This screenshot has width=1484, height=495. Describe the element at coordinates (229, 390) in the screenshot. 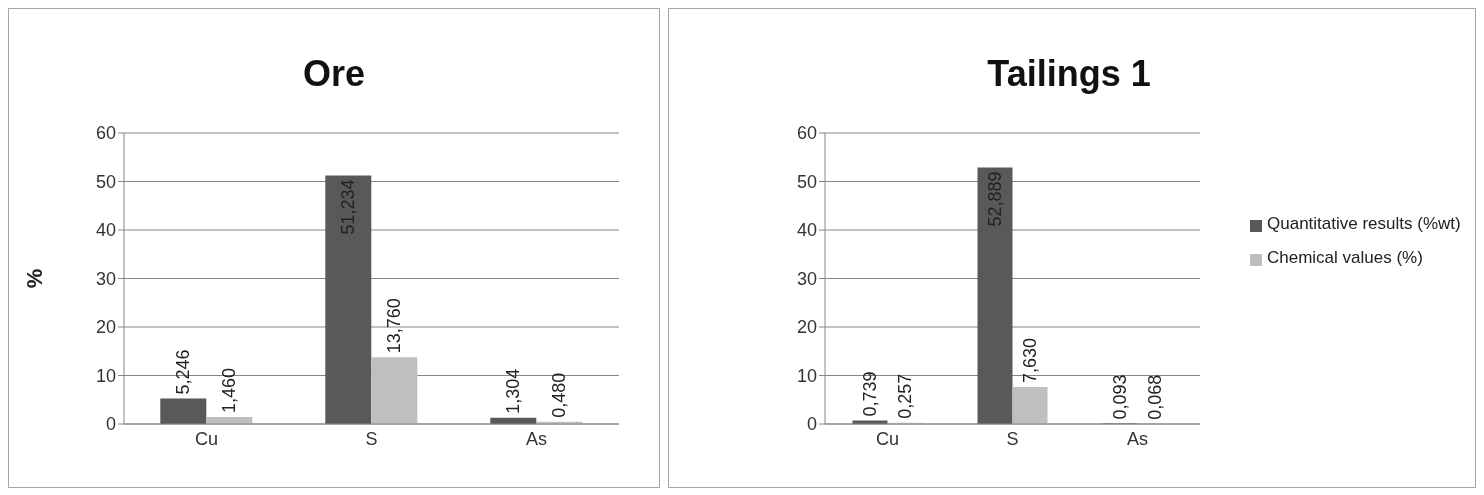

I see `data-label: 1,460` at that location.